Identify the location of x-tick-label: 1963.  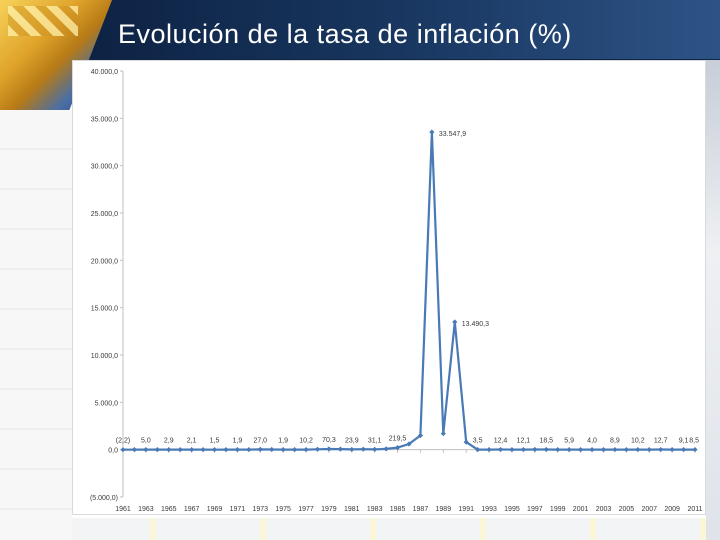
(146, 509).